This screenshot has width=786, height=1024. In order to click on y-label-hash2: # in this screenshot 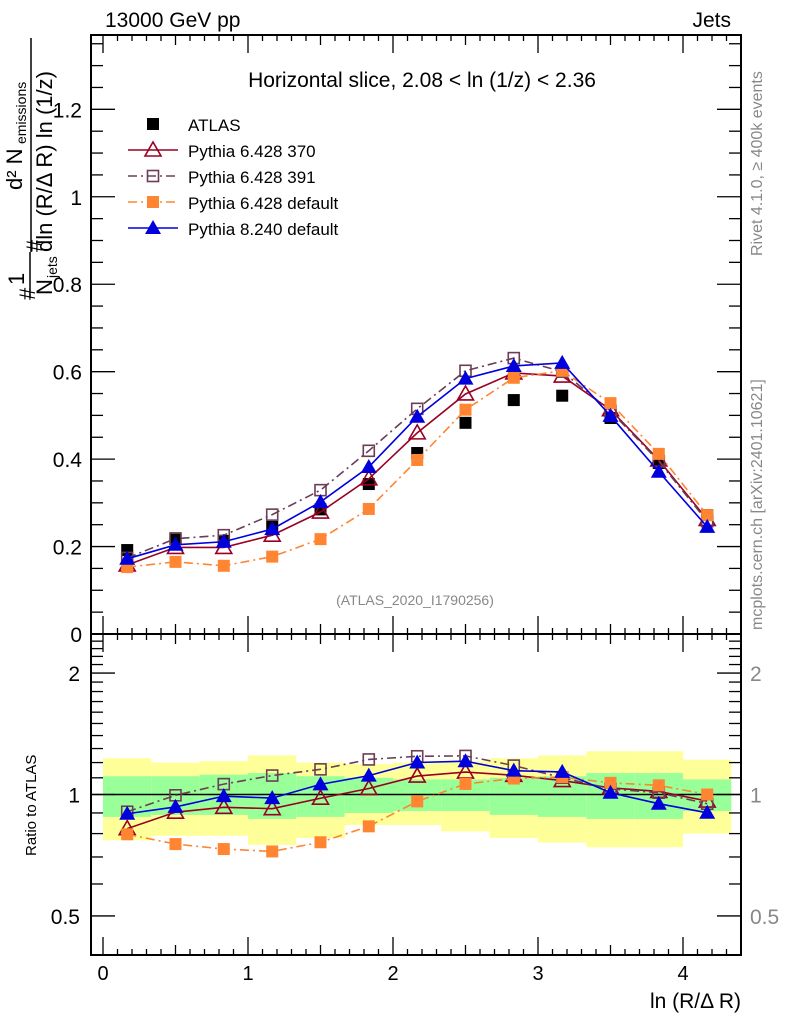, I will do `click(34, 245)`.